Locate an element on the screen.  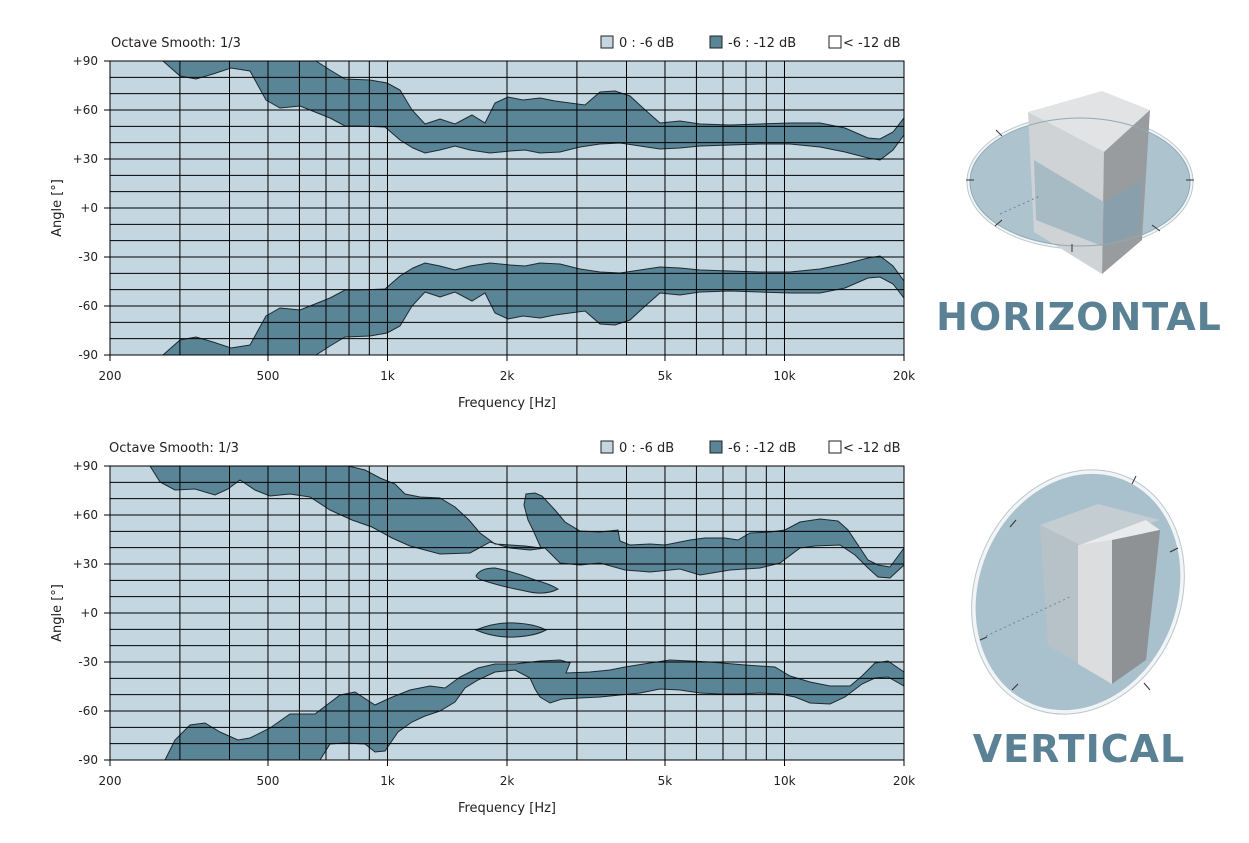
horizontal-label: HORIZONTAL is located at coordinates (1079, 317).